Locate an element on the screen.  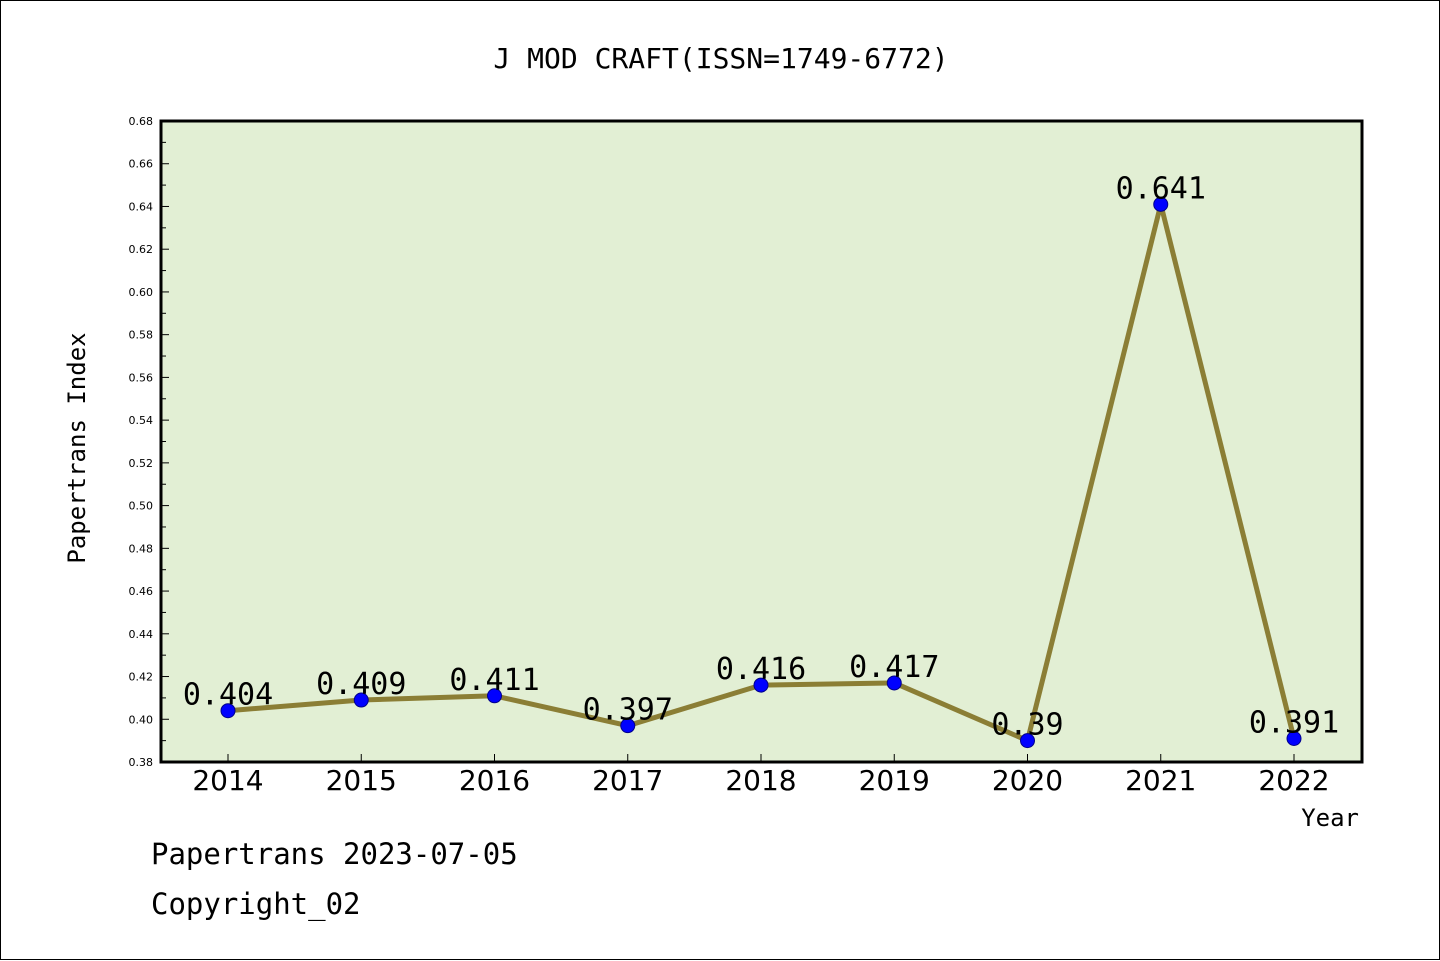
data-label: 0.409 is located at coordinates (361, 684).